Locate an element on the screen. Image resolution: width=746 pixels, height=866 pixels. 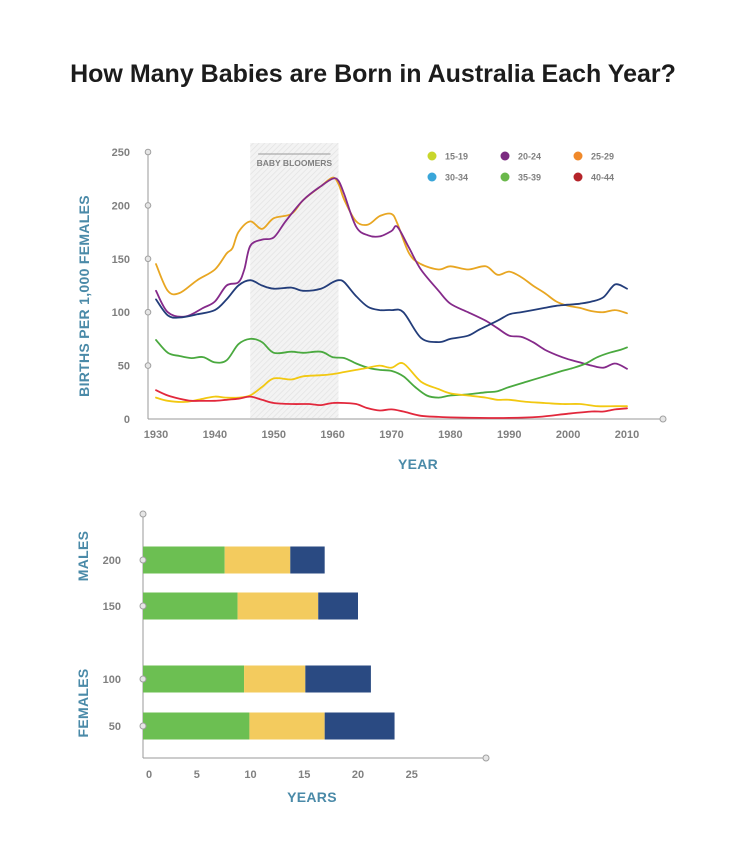
bar-category-label: 150 is located at coordinates (112, 607).